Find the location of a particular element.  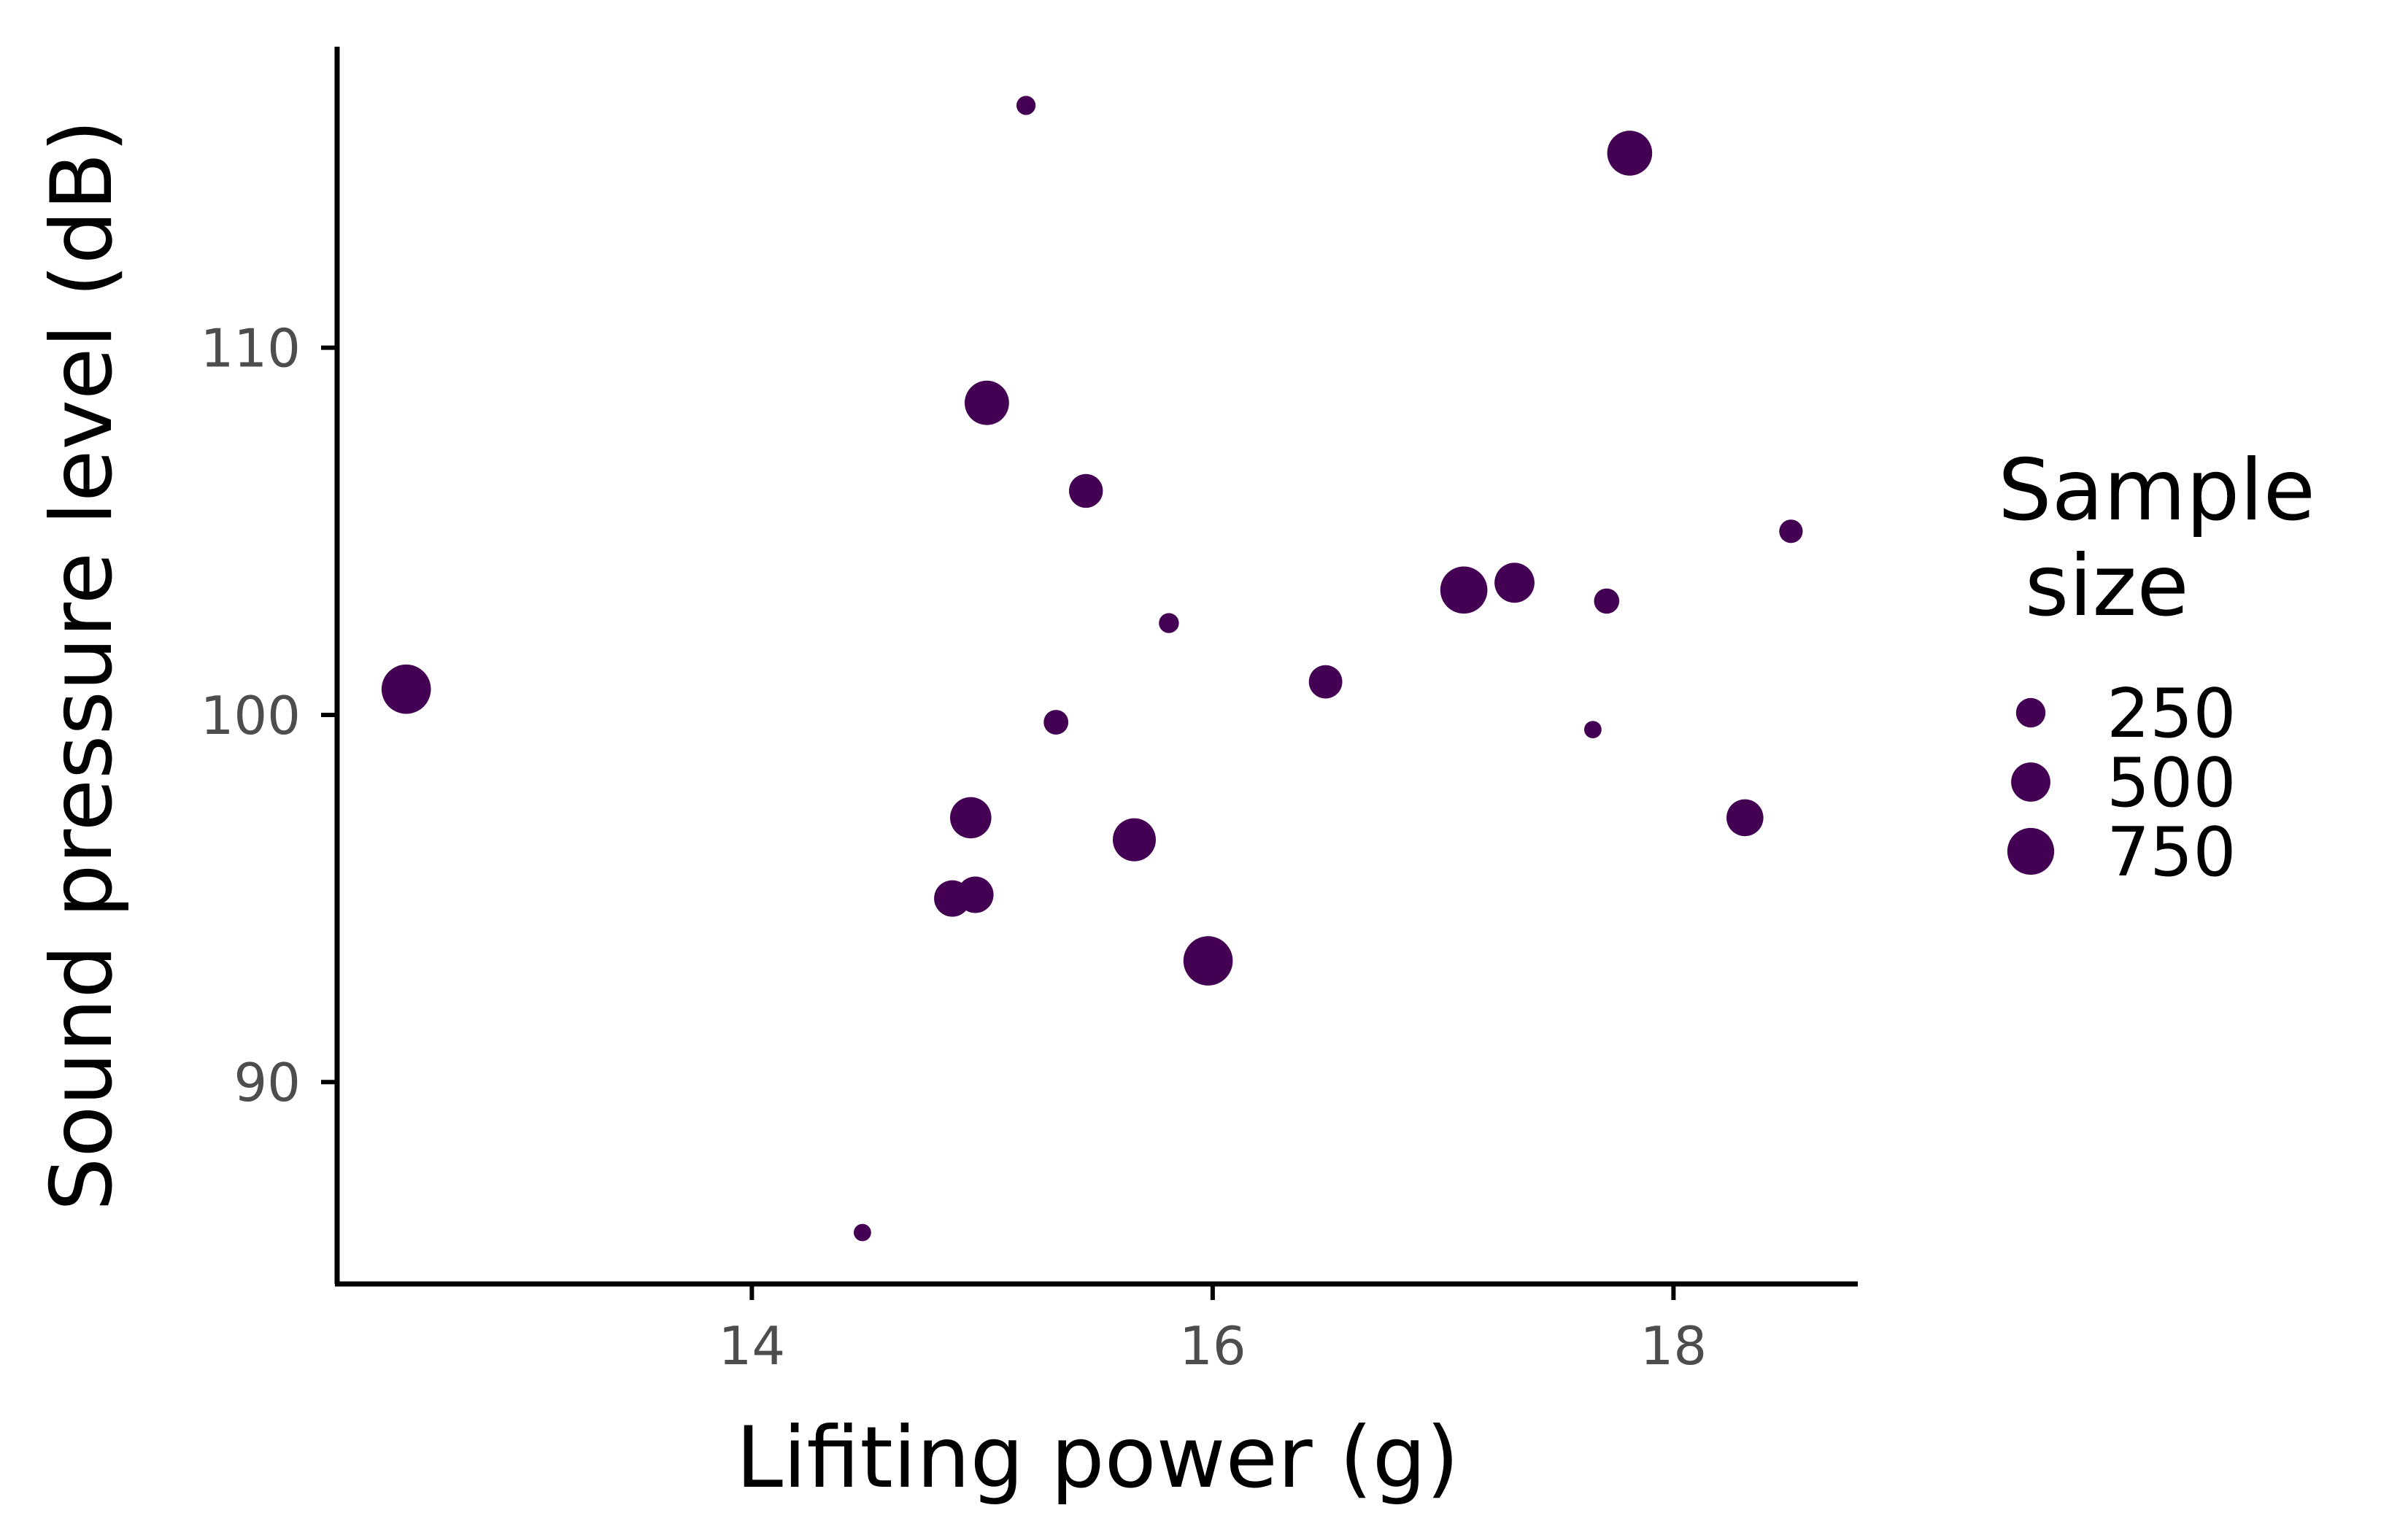

legend-title-line-2: size is located at coordinates (2093, 586).